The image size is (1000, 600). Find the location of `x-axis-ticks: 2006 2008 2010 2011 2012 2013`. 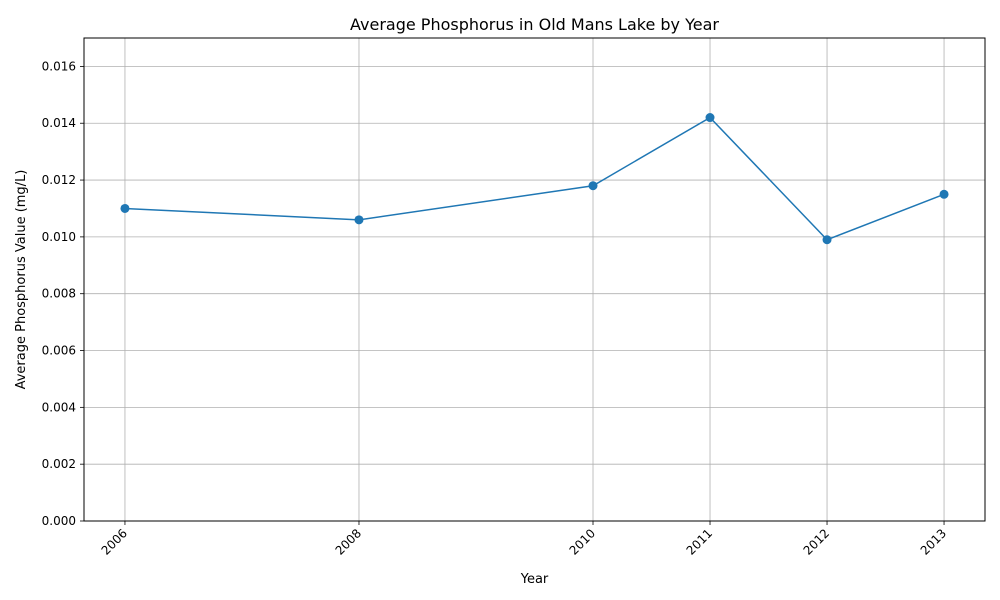

x-axis-ticks: 2006 2008 2010 2011 2012 2013 is located at coordinates (524, 539).